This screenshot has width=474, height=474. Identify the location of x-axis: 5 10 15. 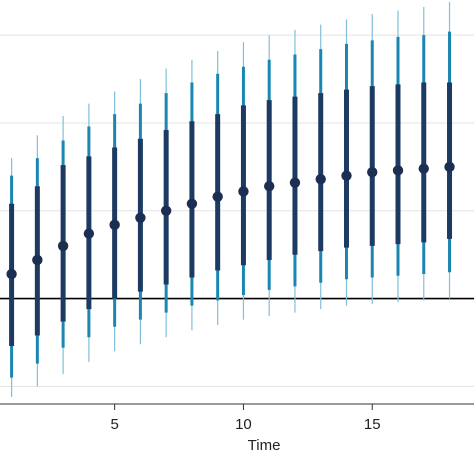
(237, 418).